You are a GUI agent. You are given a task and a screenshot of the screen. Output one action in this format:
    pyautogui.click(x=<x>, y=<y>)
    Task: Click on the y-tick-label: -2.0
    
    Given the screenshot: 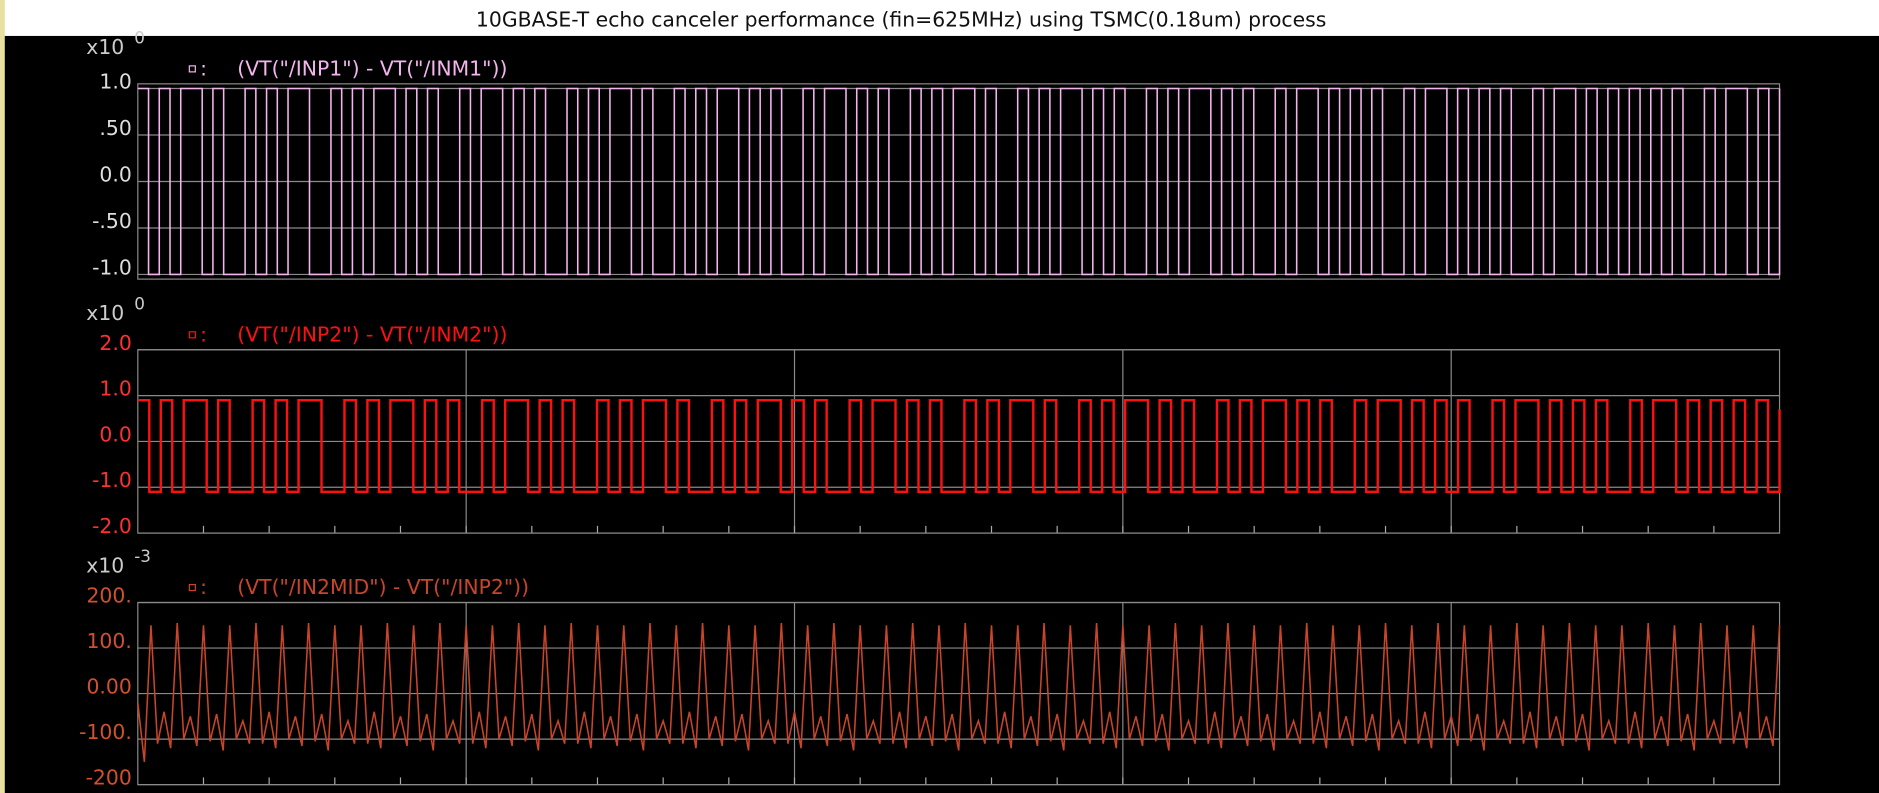 What is the action you would take?
    pyautogui.click(x=112, y=526)
    